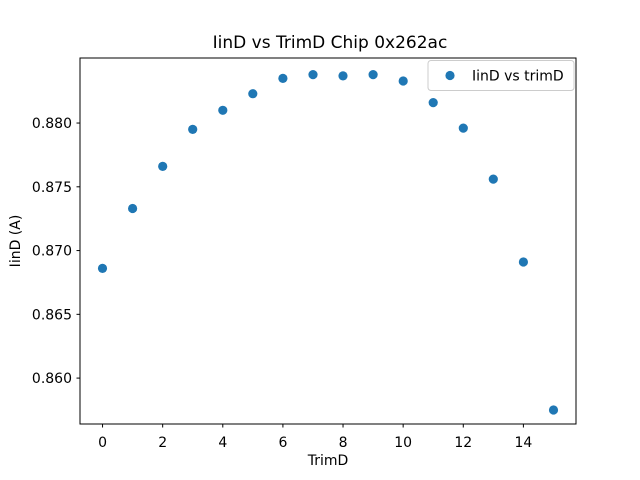 The image size is (640, 480). Describe the element at coordinates (315, 437) in the screenshot. I see `x-axis-ticks: 0 2 4 6 8 10 12 14` at that location.